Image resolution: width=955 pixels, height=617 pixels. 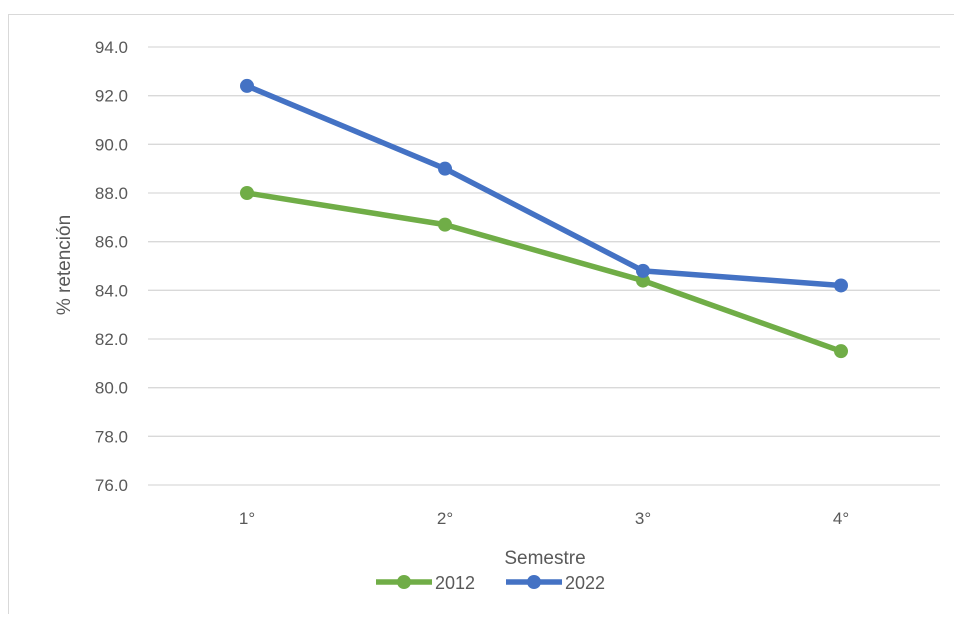 What do you see at coordinates (247, 518) in the screenshot?
I see `x-tick-label: 1°` at bounding box center [247, 518].